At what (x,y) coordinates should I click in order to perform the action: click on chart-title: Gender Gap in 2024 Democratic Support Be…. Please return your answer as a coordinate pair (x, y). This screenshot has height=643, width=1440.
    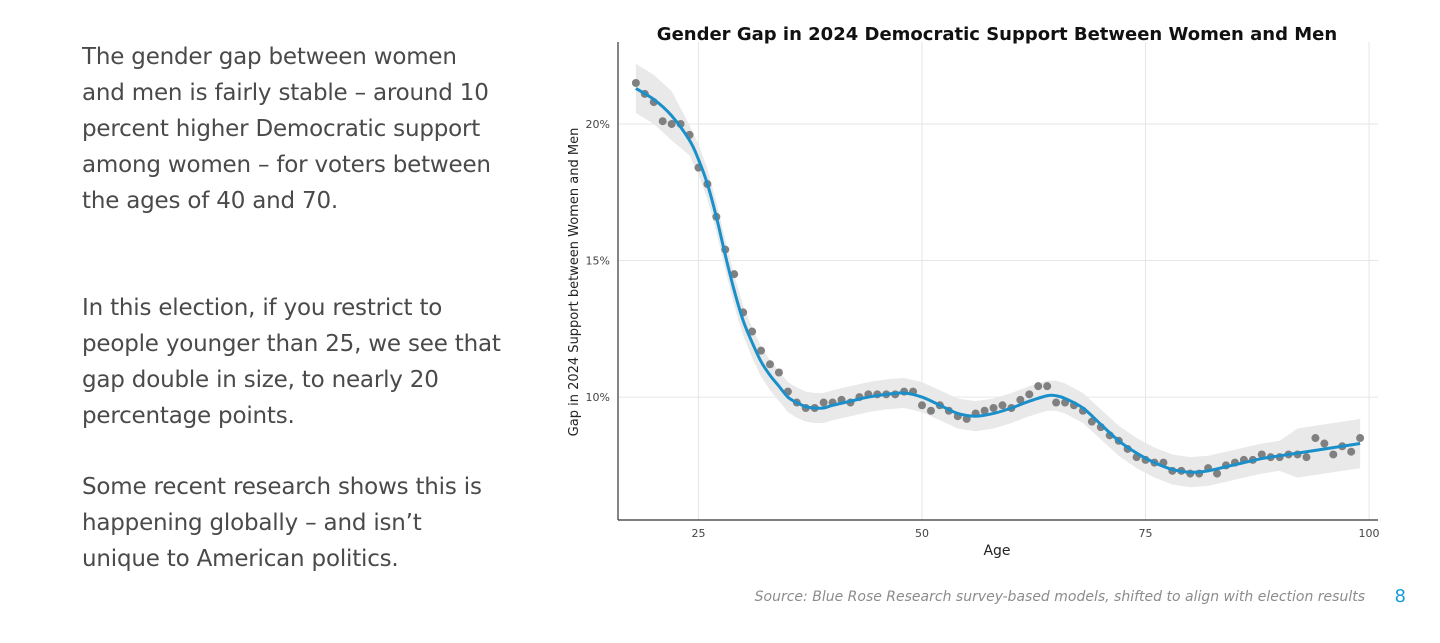
    Looking at the image, I should click on (997, 34).